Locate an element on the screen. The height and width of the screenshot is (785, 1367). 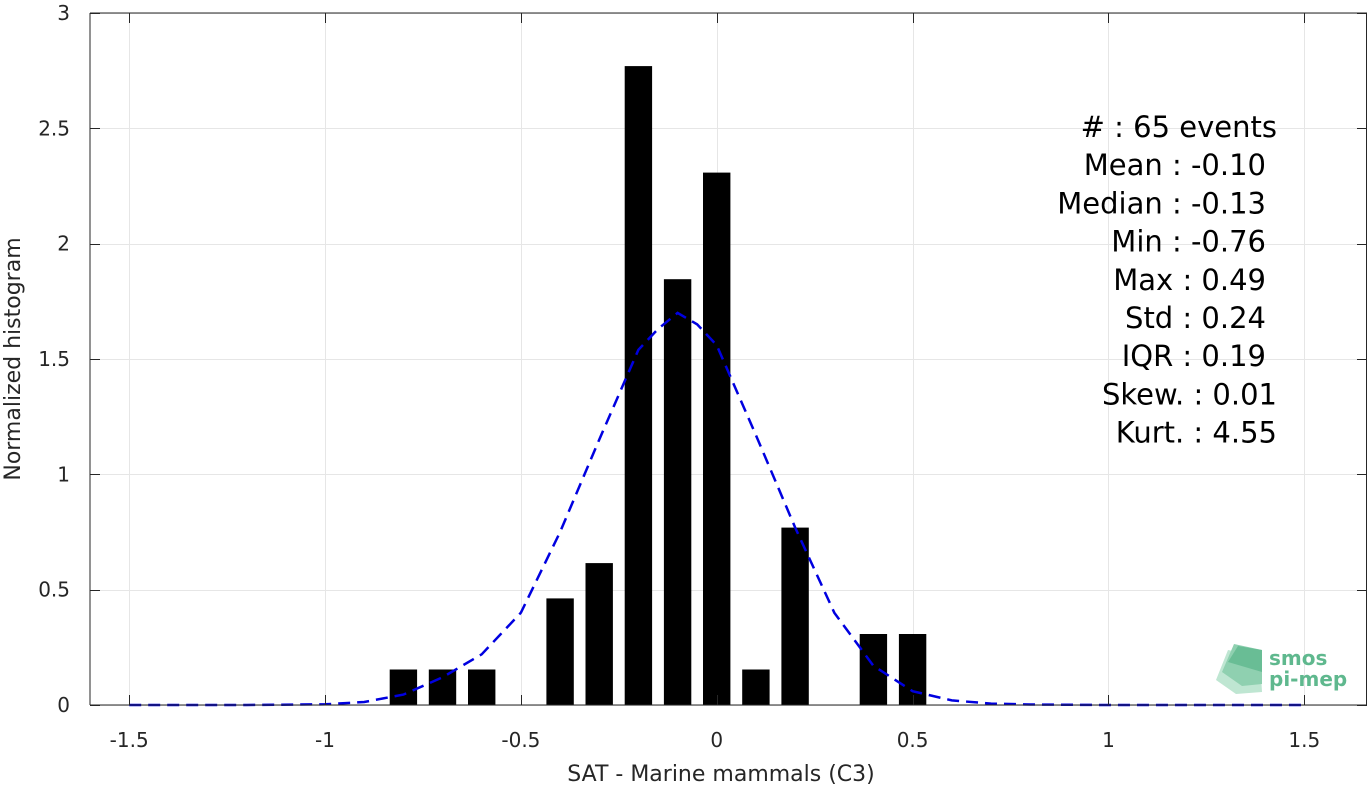
stats-line-8: Kurt. : 4.55 is located at coordinates (1196, 433).